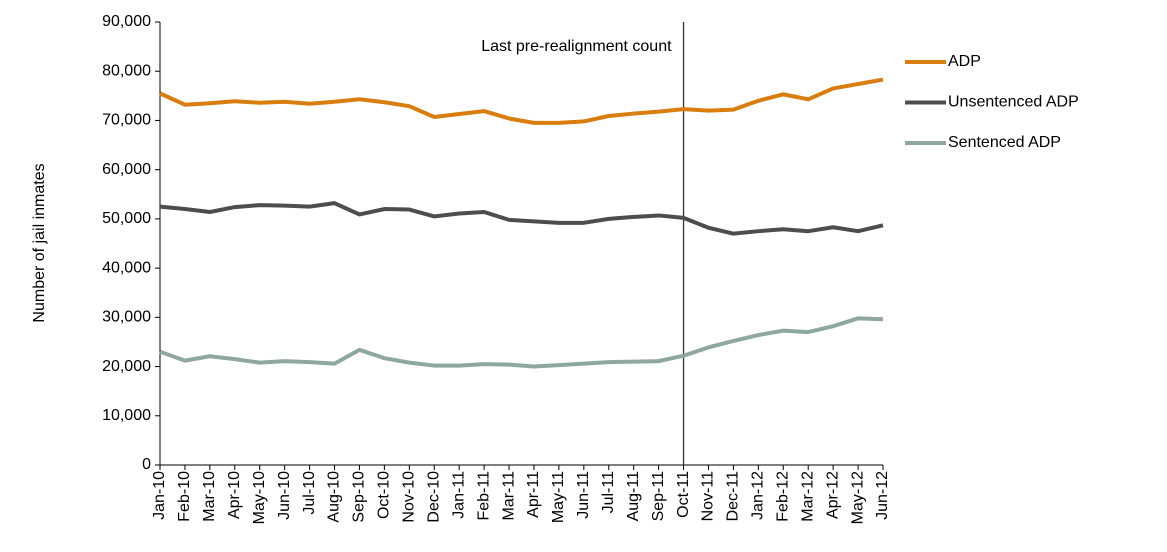 The height and width of the screenshot is (552, 1167). Describe the element at coordinates (309, 493) in the screenshot. I see `x-tick-label: Jul-10` at that location.